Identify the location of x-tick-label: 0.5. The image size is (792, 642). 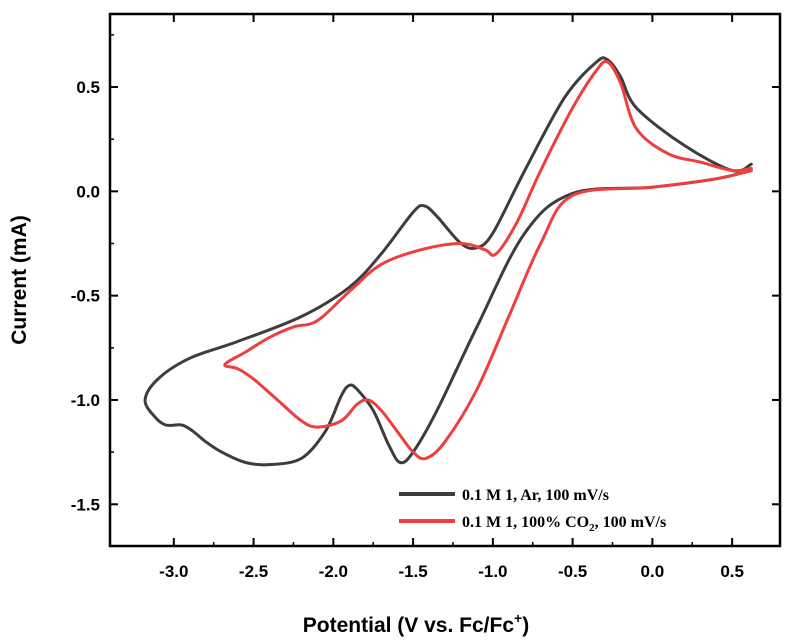
(732, 571).